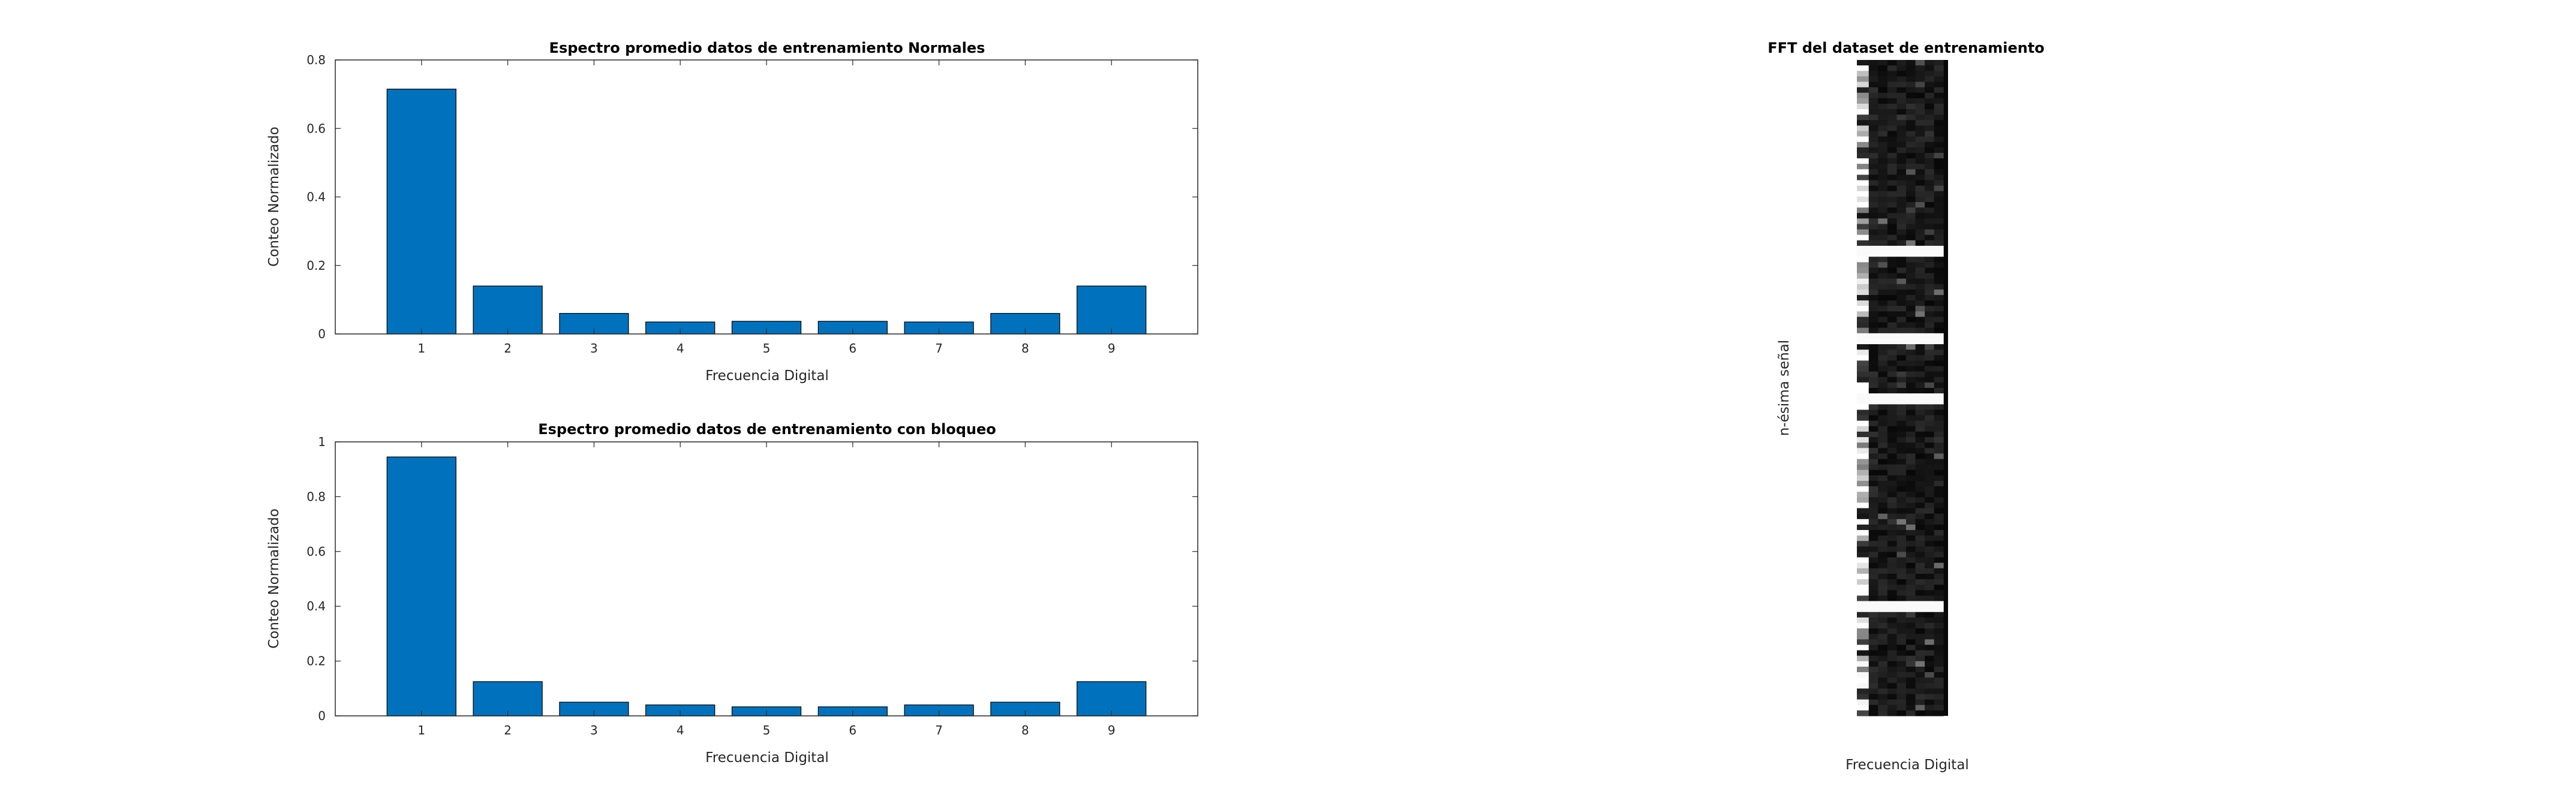 The width and height of the screenshot is (2576, 801). I want to click on x-tick-label: 3, so click(594, 349).